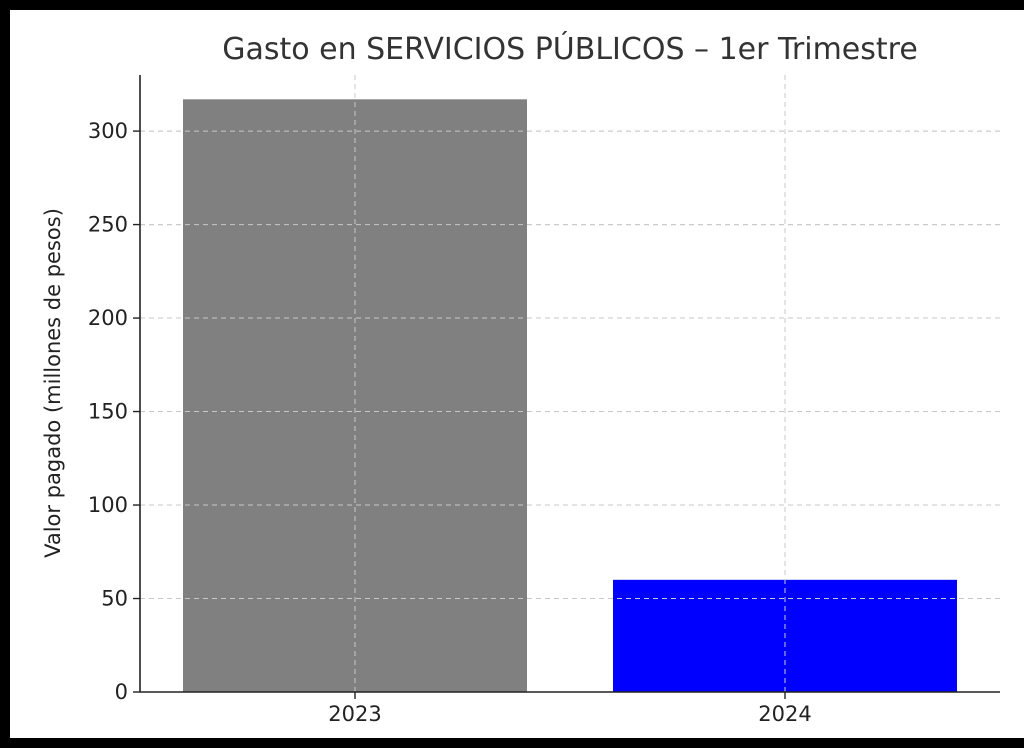 This screenshot has width=1024, height=748. Describe the element at coordinates (108, 225) in the screenshot. I see `y-tick-label-250: 250` at that location.